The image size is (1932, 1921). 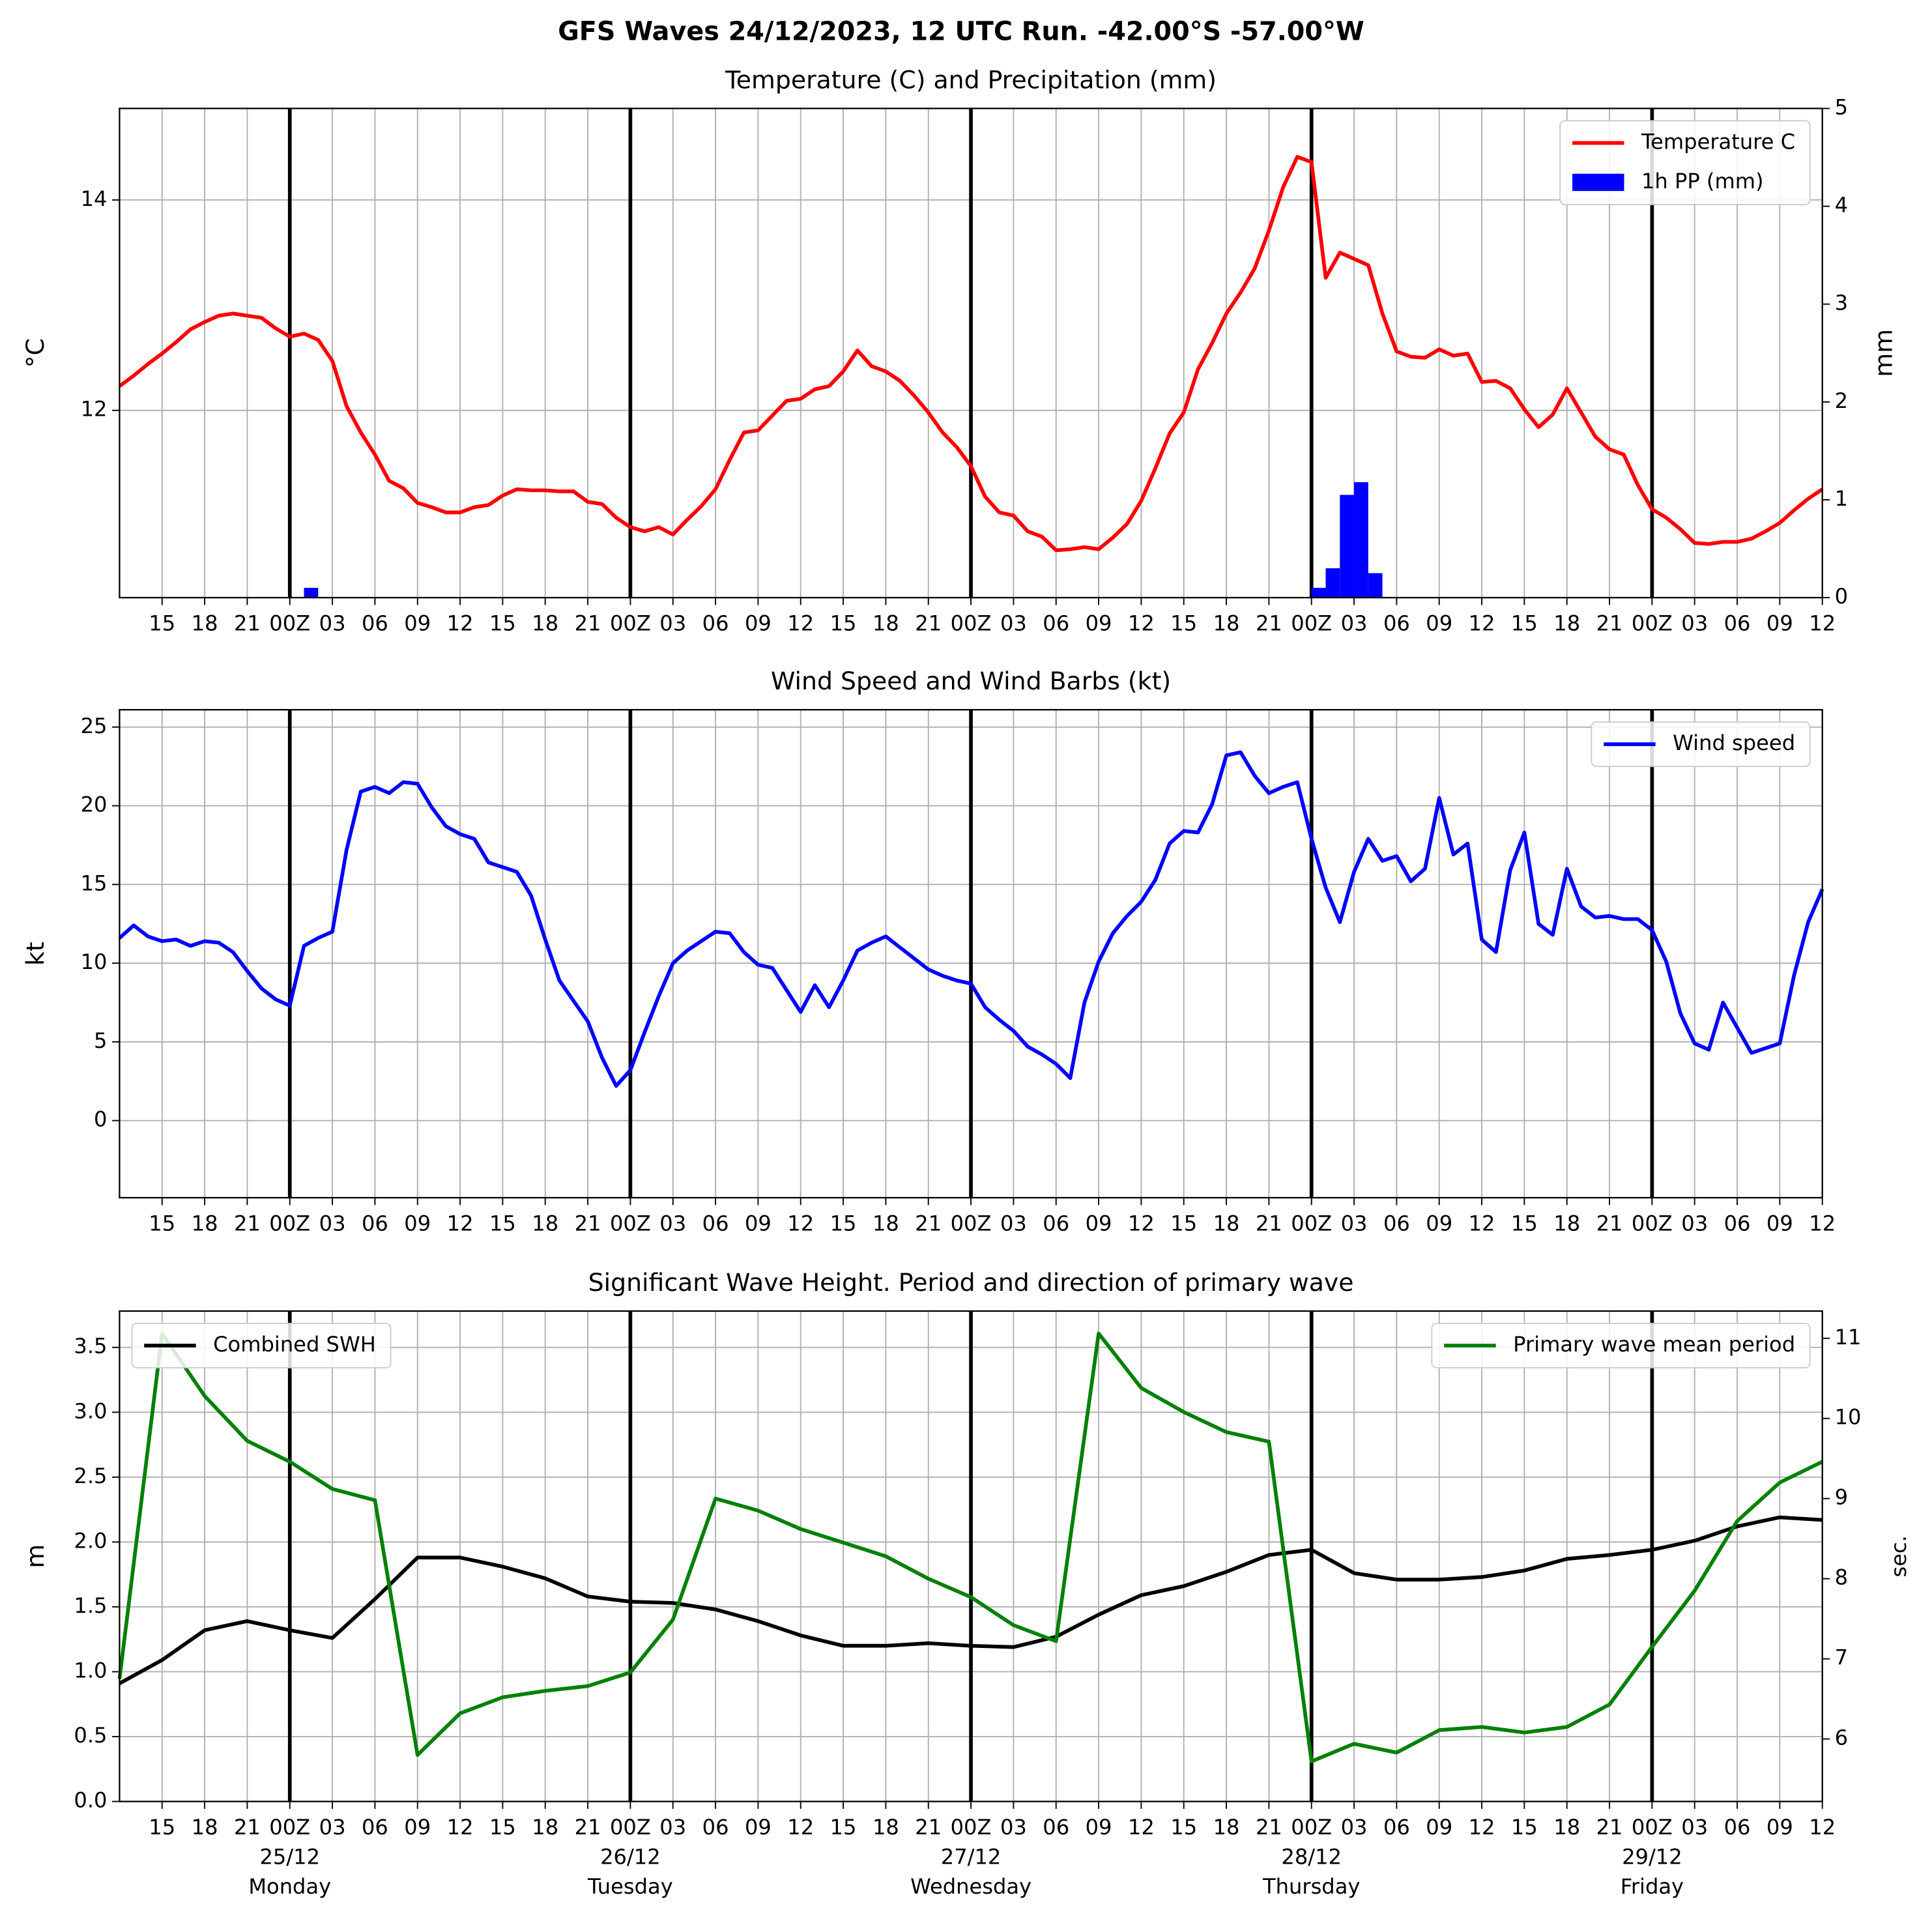 What do you see at coordinates (1311, 1857) in the screenshot?
I see `date-label: 28/12` at bounding box center [1311, 1857].